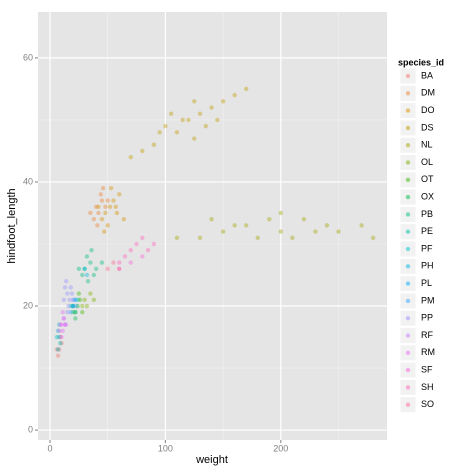 The image size is (474, 474). What do you see at coordinates (28, 305) in the screenshot?
I see `y-tick-label: 20` at bounding box center [28, 305].